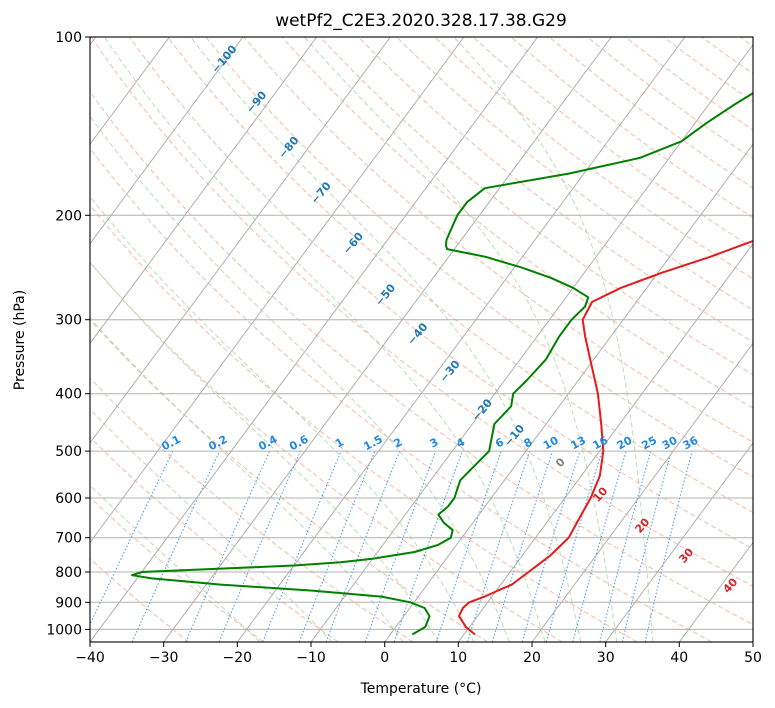 Image resolution: width=775 pixels, height=708 pixels. Describe the element at coordinates (600, 494) in the screenshot. I see `moist-adiabat-label: 10` at that location.